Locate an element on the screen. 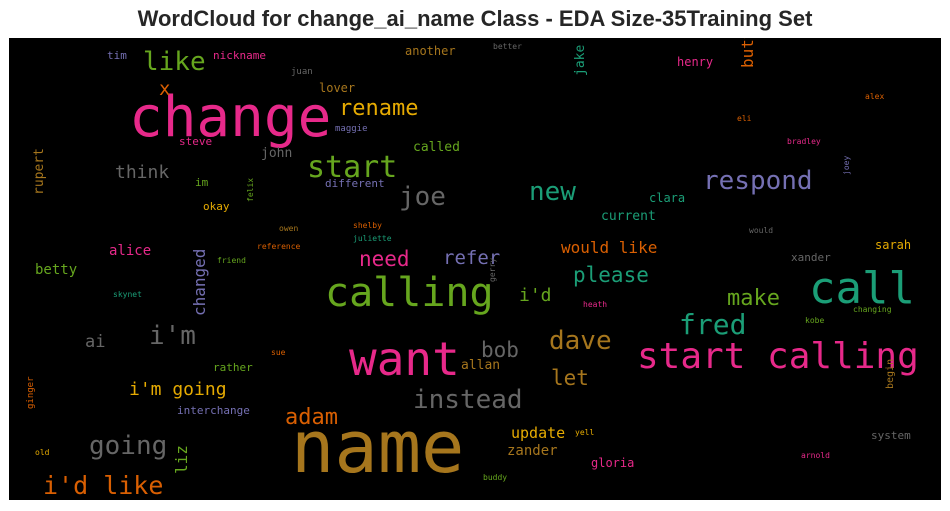  word-would-like: would like is located at coordinates (609, 247).